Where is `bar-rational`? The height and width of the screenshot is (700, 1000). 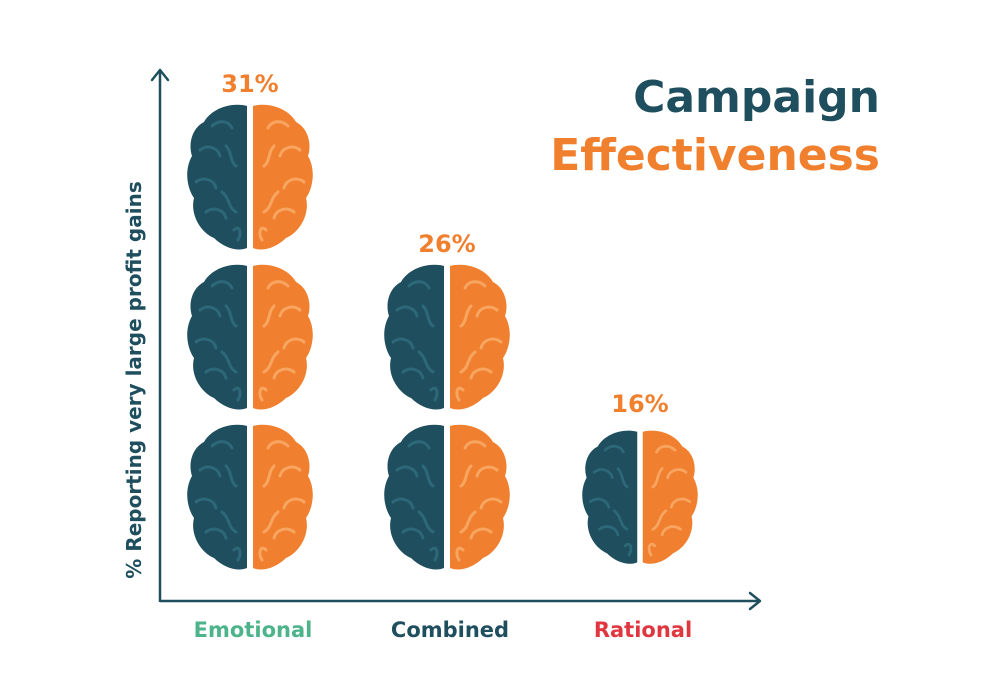 bar-rational is located at coordinates (640, 497).